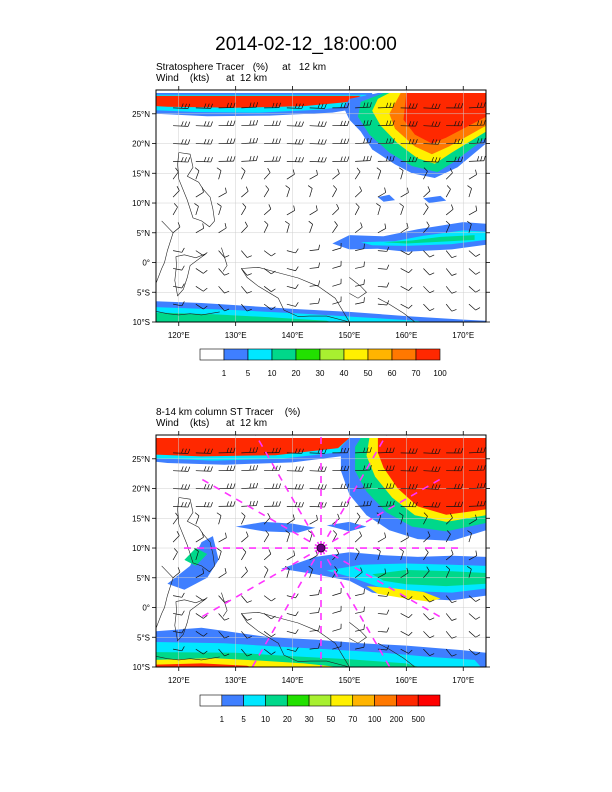  What do you see at coordinates (396, 309) in the screenshot?
I see `coast-solomons` at bounding box center [396, 309].